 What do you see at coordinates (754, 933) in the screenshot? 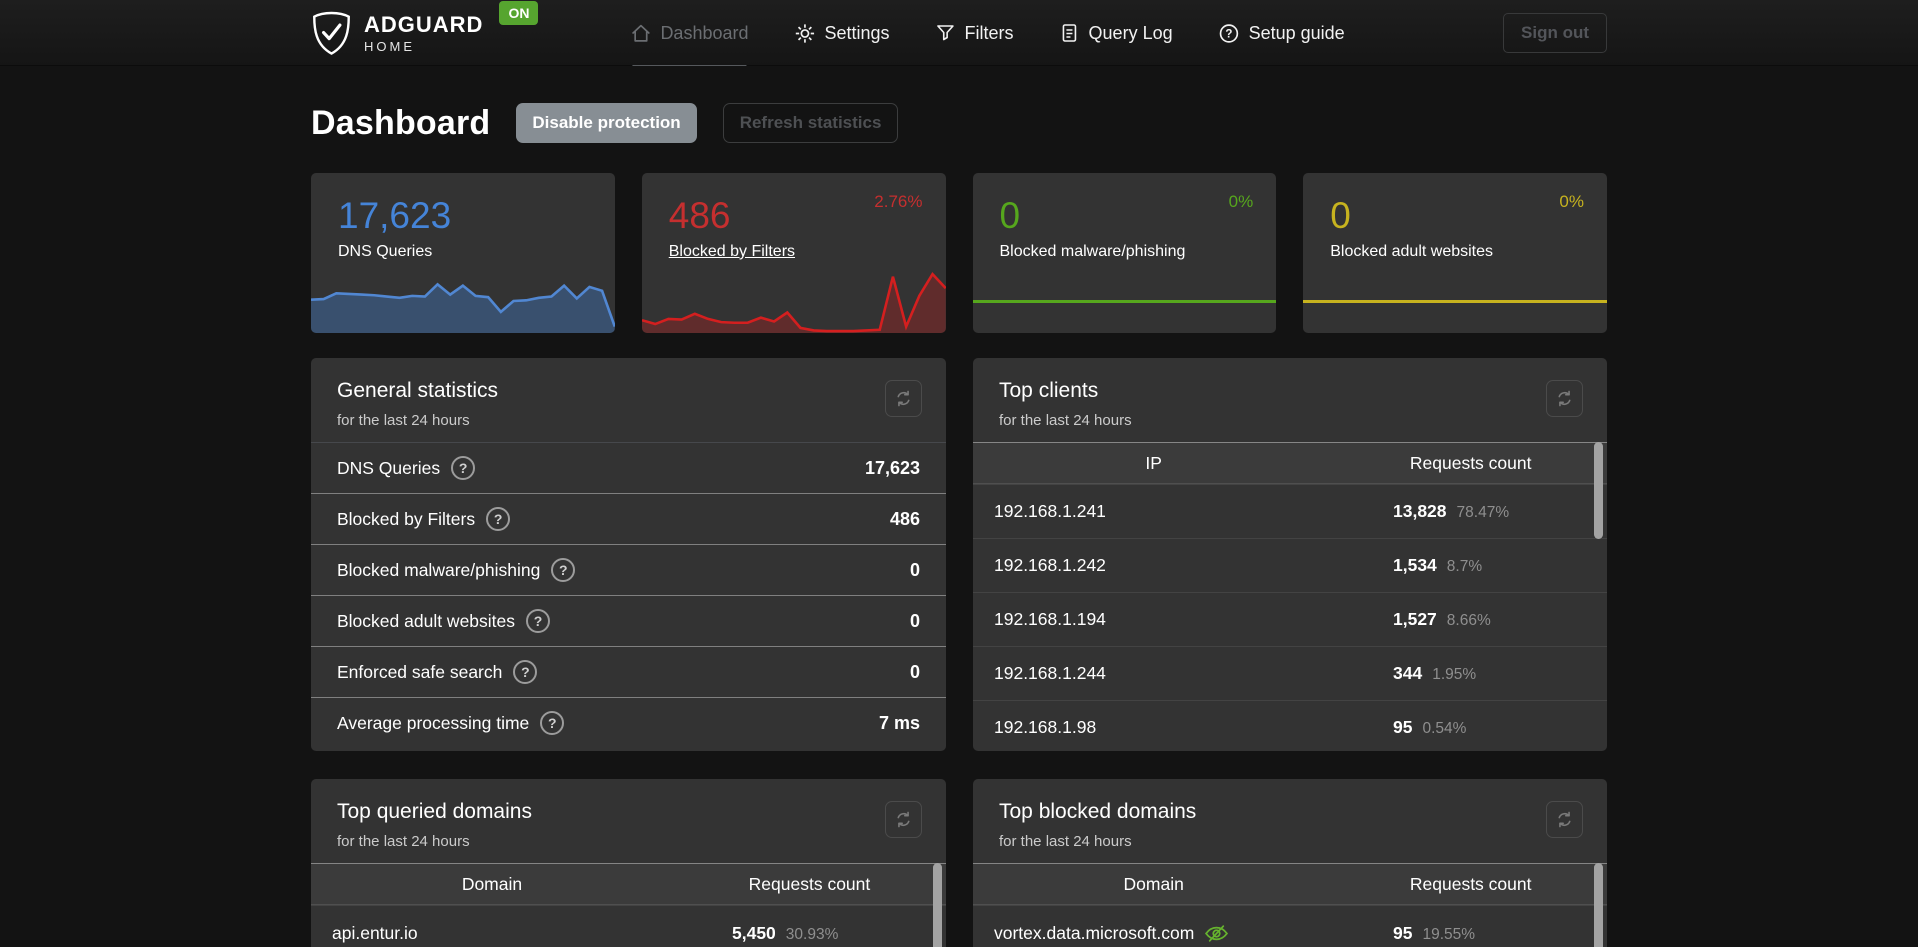
I see `requests-count: 5,450` at bounding box center [754, 933].